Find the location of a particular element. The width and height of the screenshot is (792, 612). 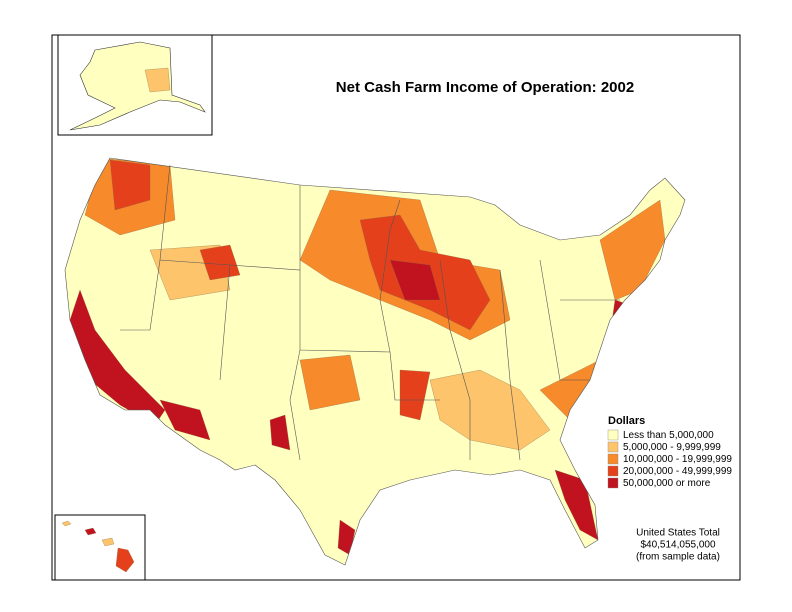

alaska-region is located at coordinates (157, 80).